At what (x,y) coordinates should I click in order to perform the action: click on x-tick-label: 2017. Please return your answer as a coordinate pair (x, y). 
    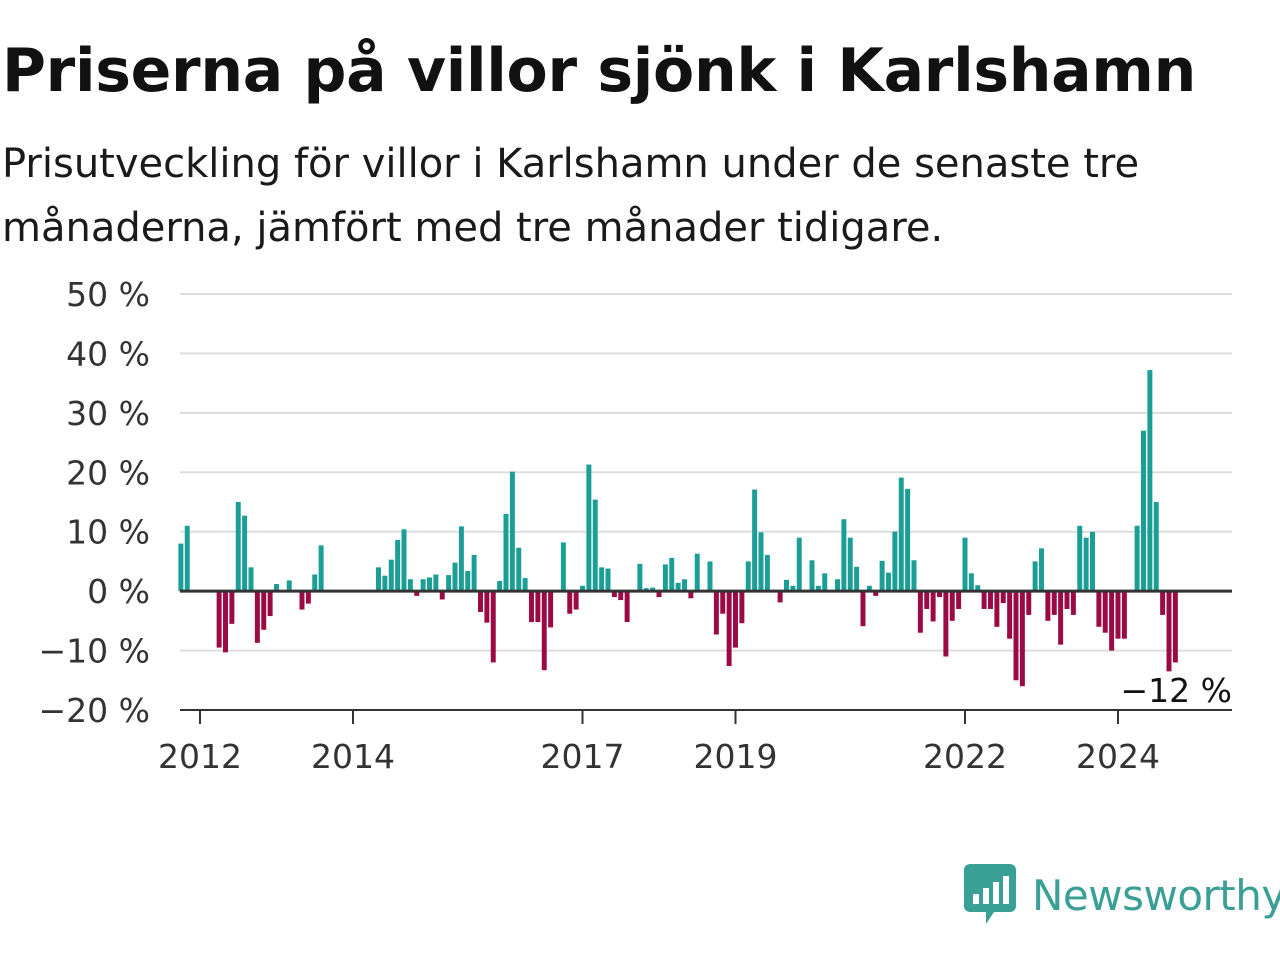
    Looking at the image, I should click on (583, 756).